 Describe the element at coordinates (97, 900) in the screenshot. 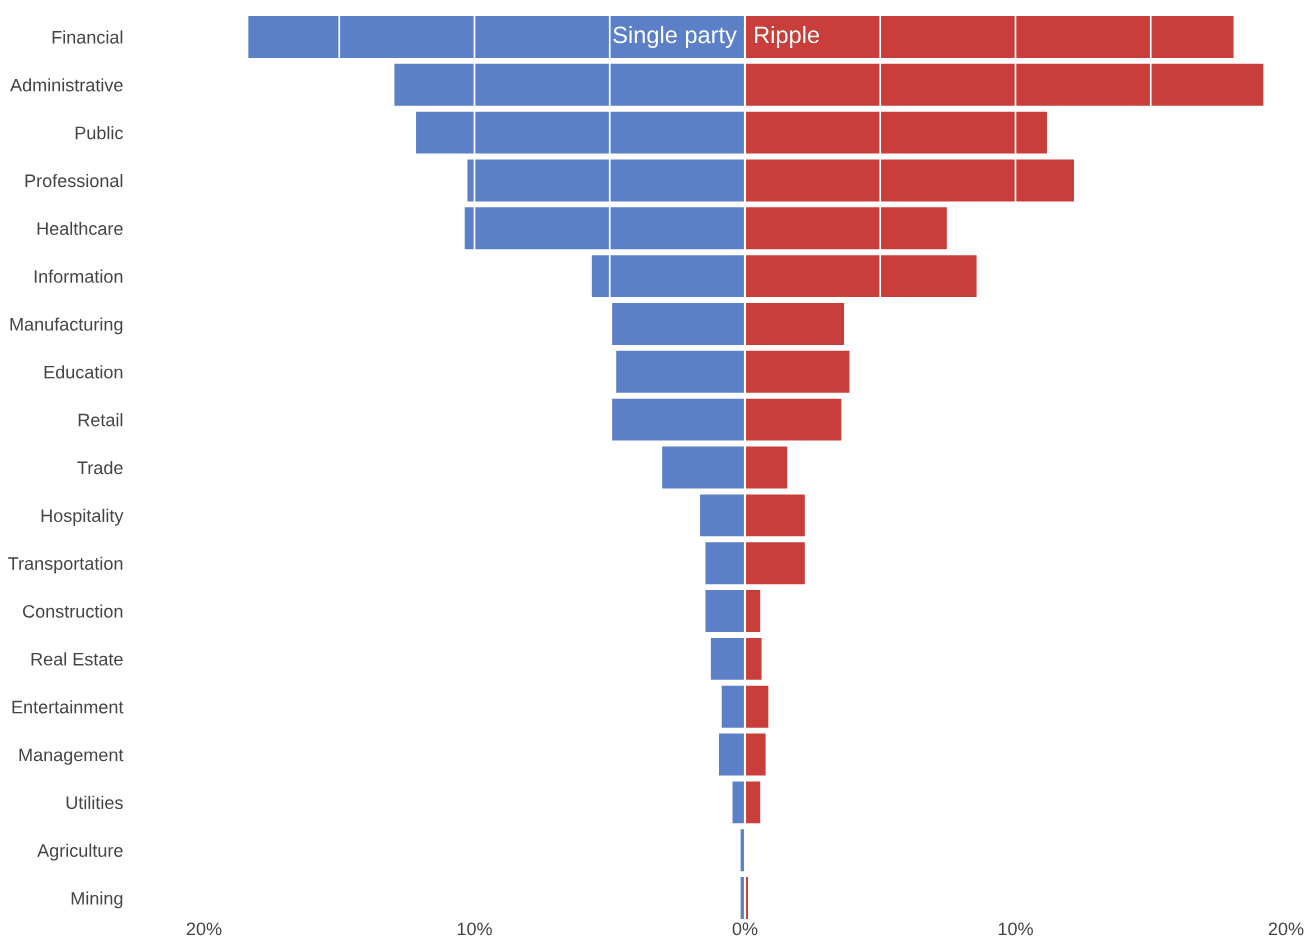

I see `y-tick-label: Mining` at that location.